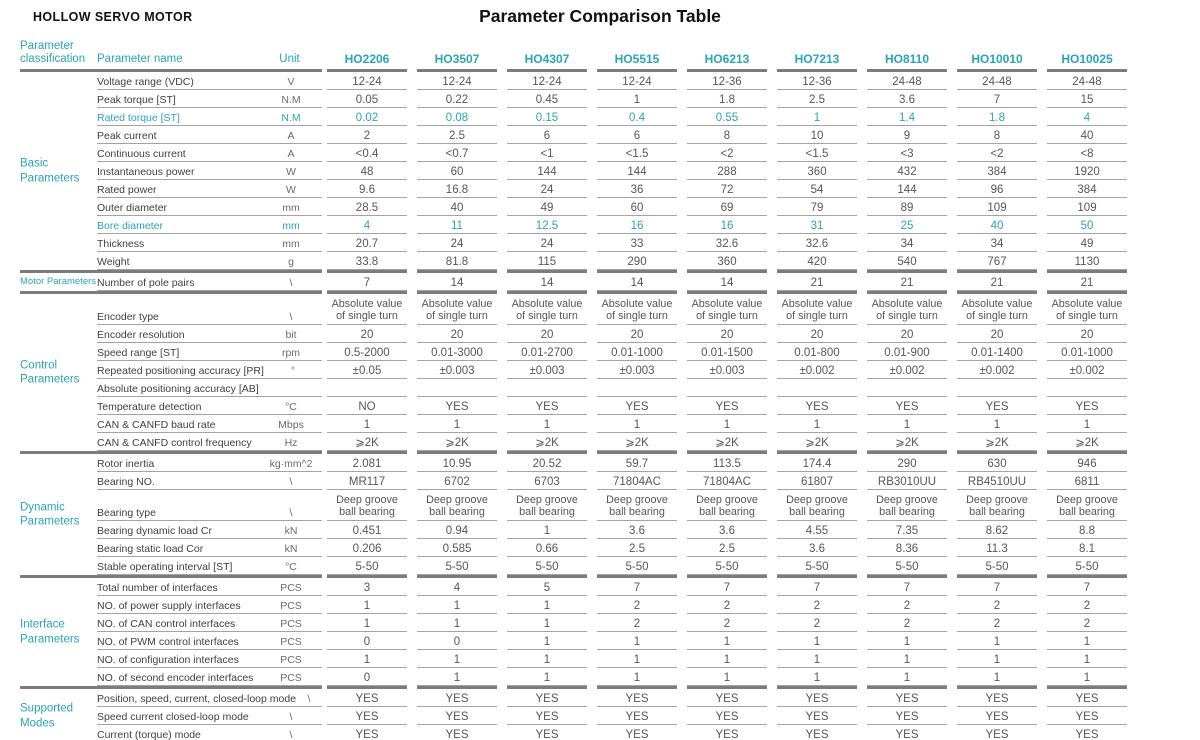  What do you see at coordinates (457, 243) in the screenshot?
I see `param-value: 24` at bounding box center [457, 243].